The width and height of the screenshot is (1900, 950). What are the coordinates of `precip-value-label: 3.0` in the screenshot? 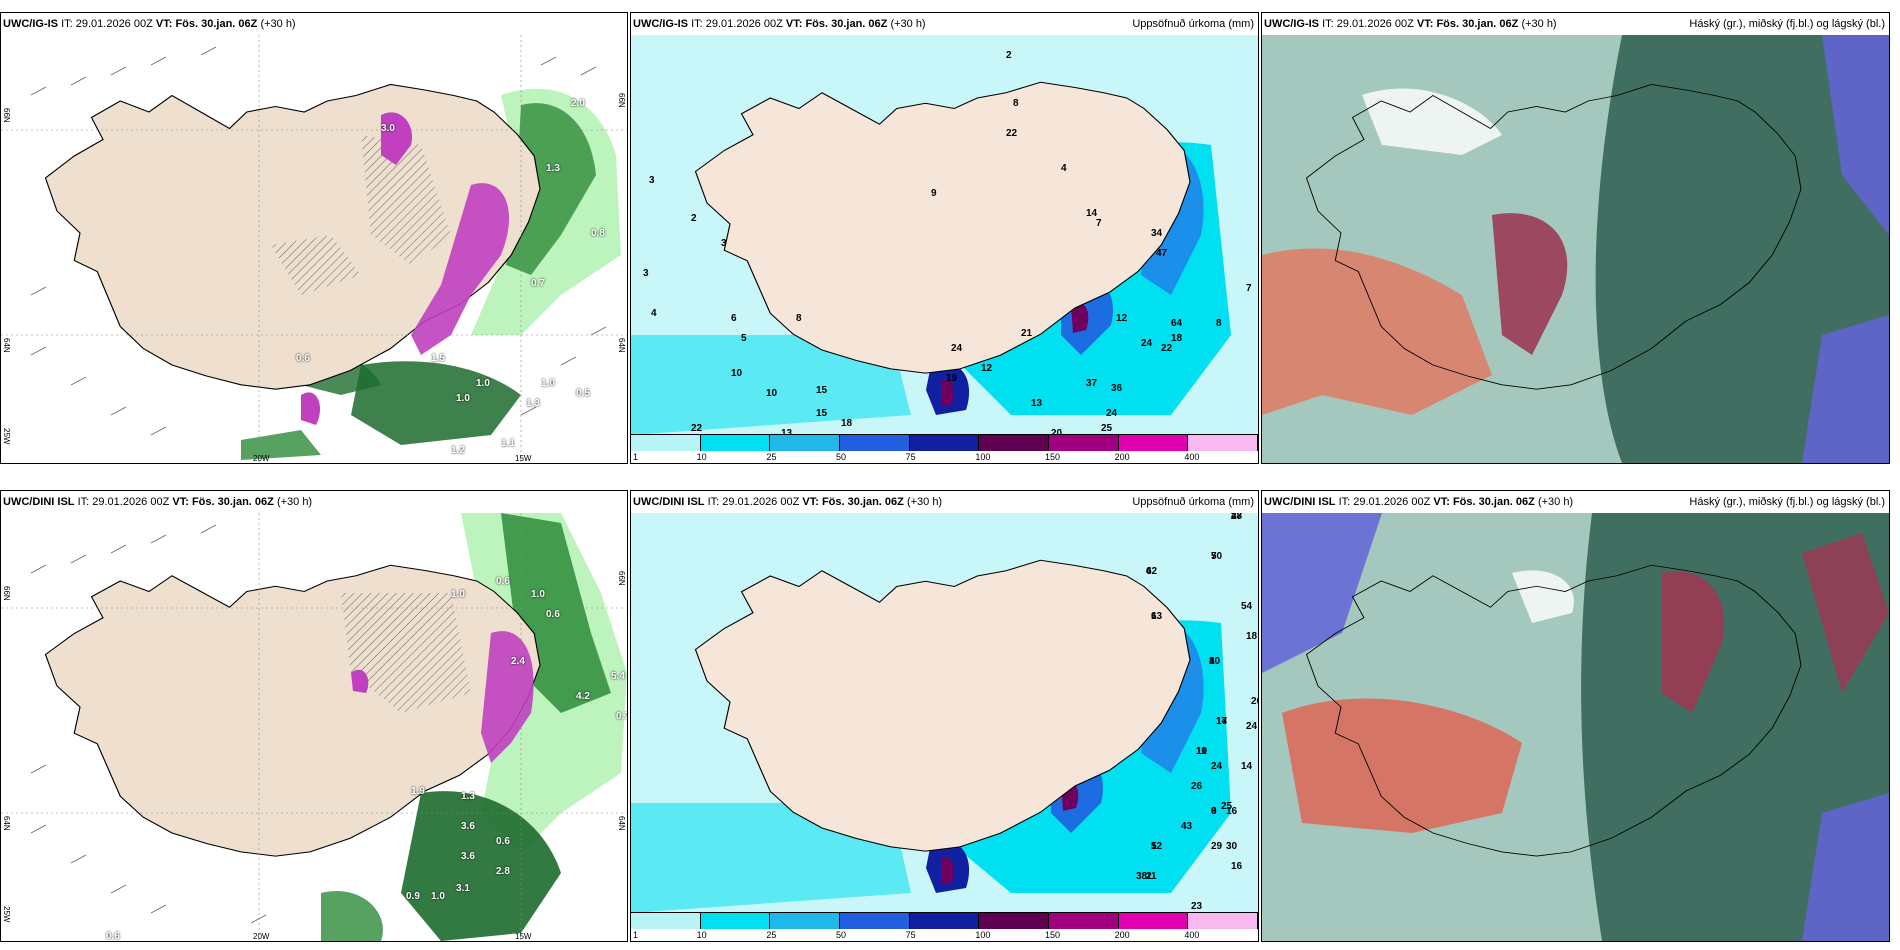 It's located at (388, 128).